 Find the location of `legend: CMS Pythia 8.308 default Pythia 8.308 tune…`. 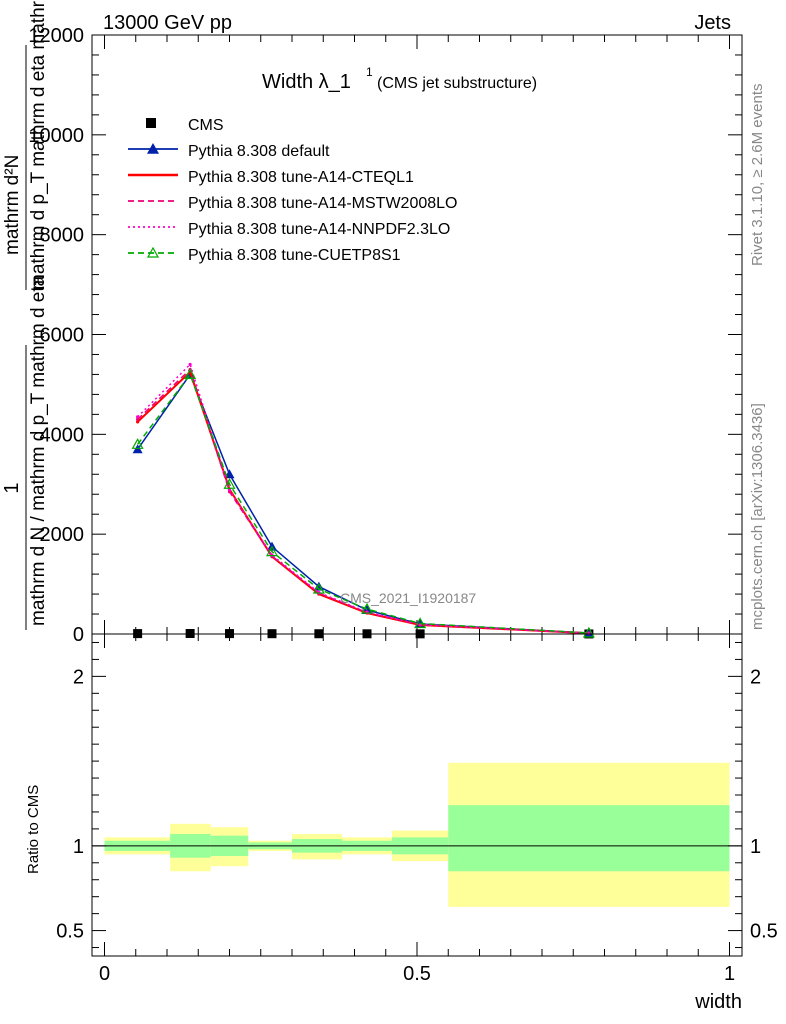

legend: CMS Pythia 8.308 default Pythia 8.308 tune… is located at coordinates (292, 190).